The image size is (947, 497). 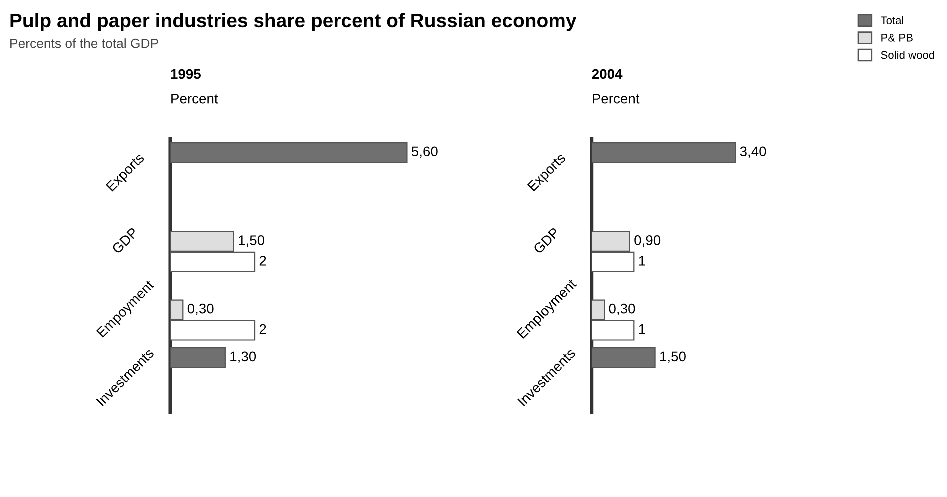 What do you see at coordinates (293, 22) in the screenshot?
I see `text: Pulp and paper industries share percent of Russian economy` at bounding box center [293, 22].